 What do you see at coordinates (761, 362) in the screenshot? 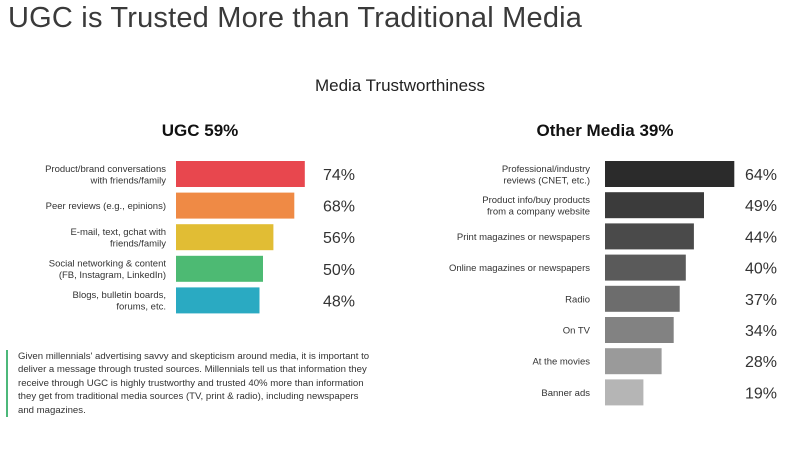
I see `other-value-label: 28%` at bounding box center [761, 362].